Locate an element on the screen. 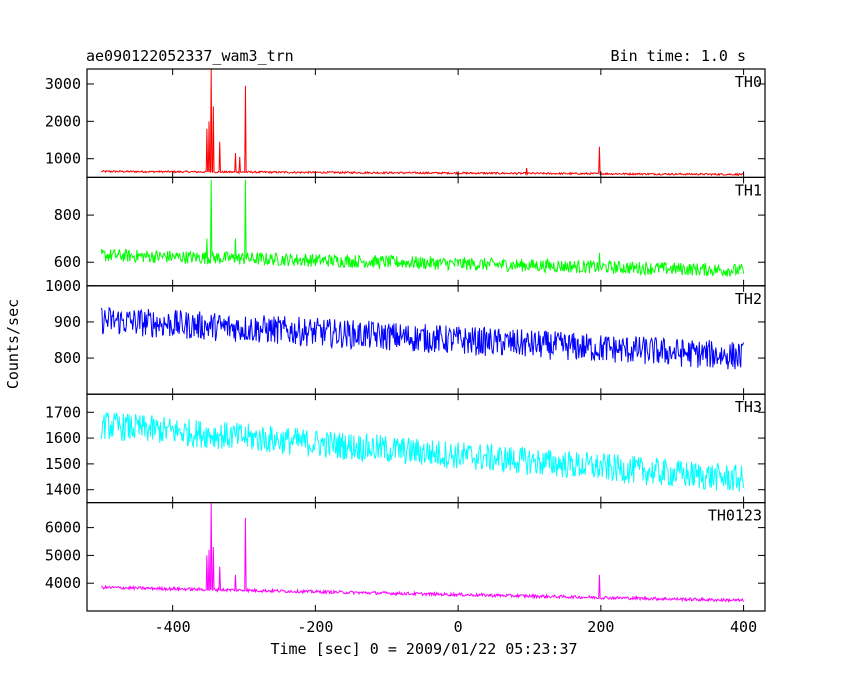  x-tick-label: 0 is located at coordinates (458, 627).